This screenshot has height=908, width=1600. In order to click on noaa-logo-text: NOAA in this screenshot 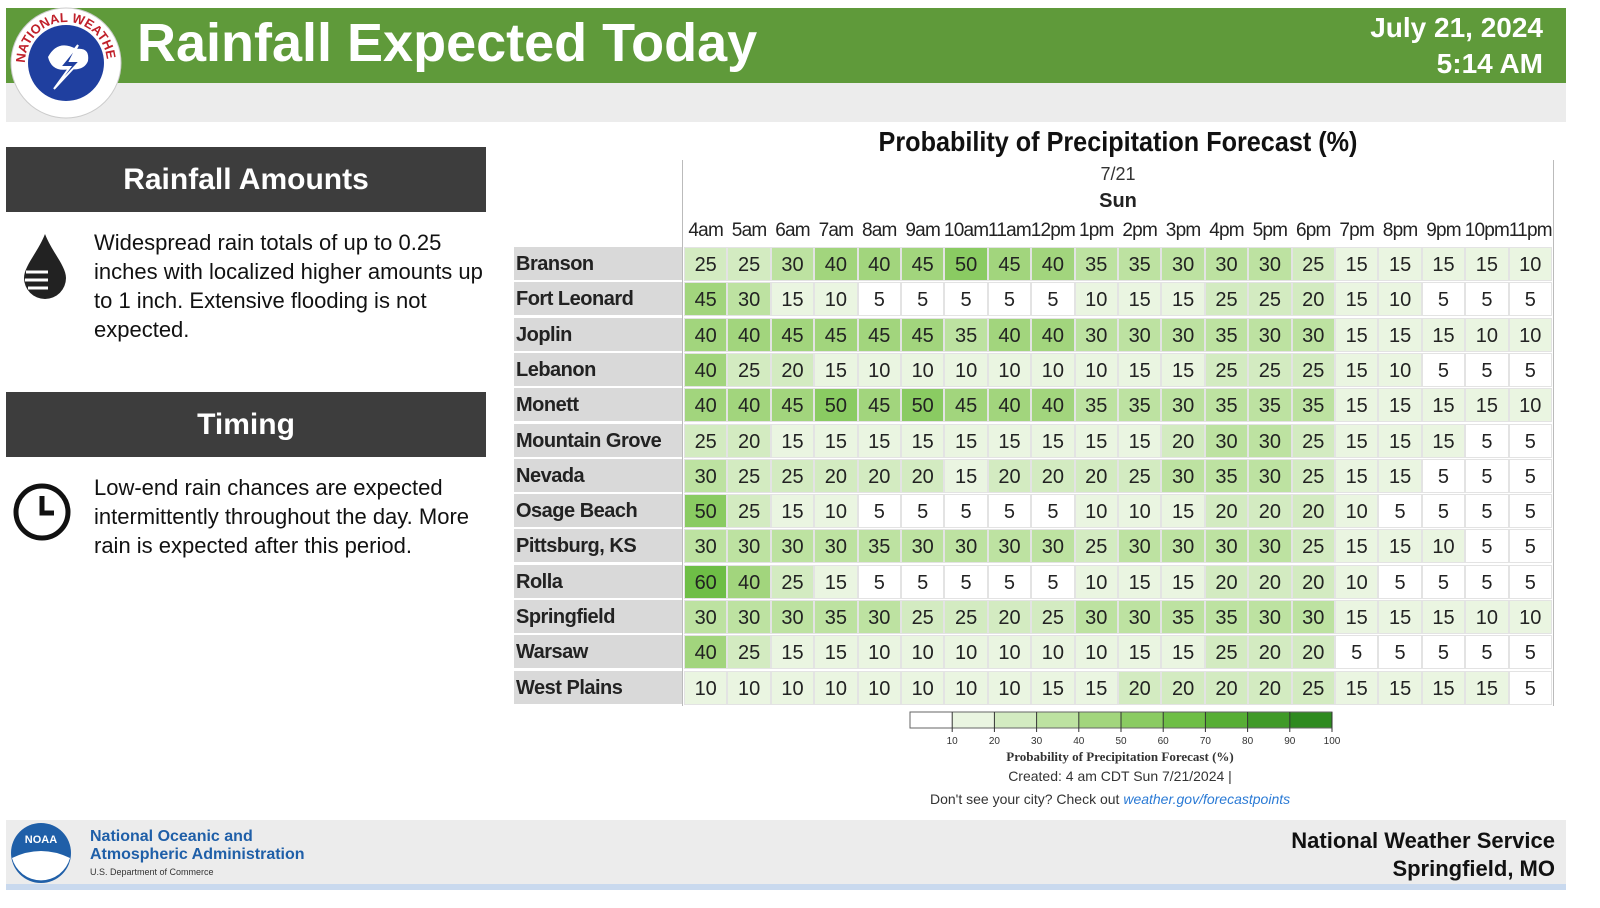, I will do `click(41, 840)`.